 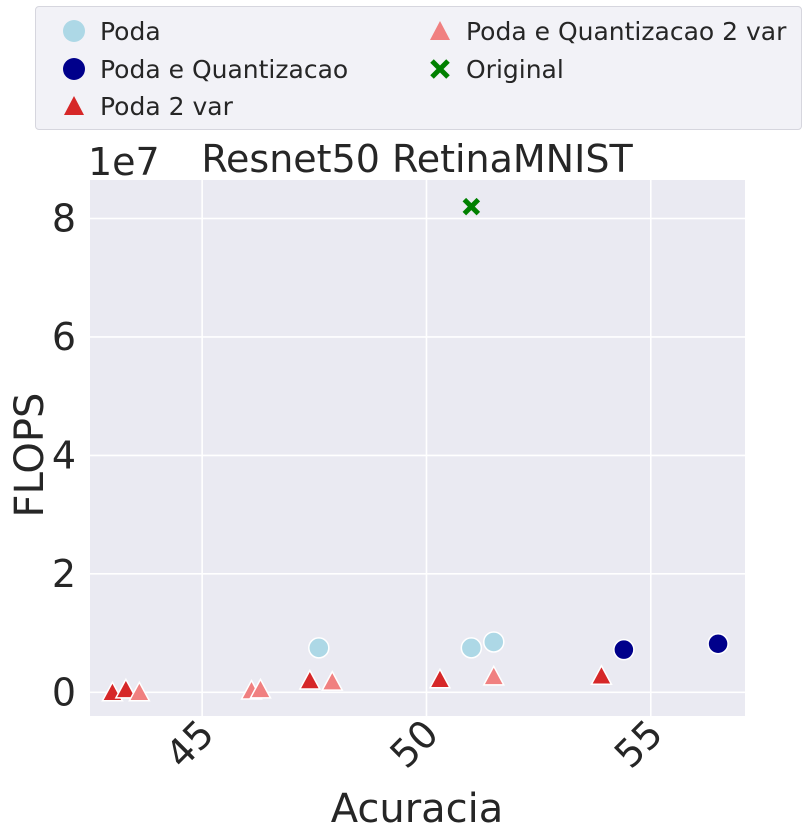 I want to click on y-tick-label: 6, so click(x=64, y=337).